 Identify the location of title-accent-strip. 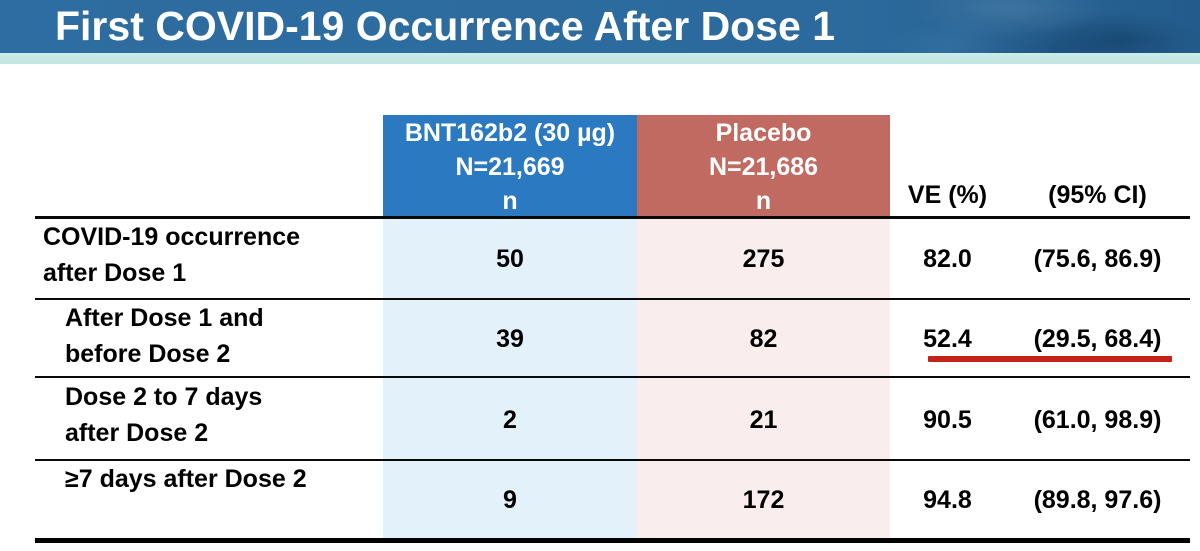
(600, 58).